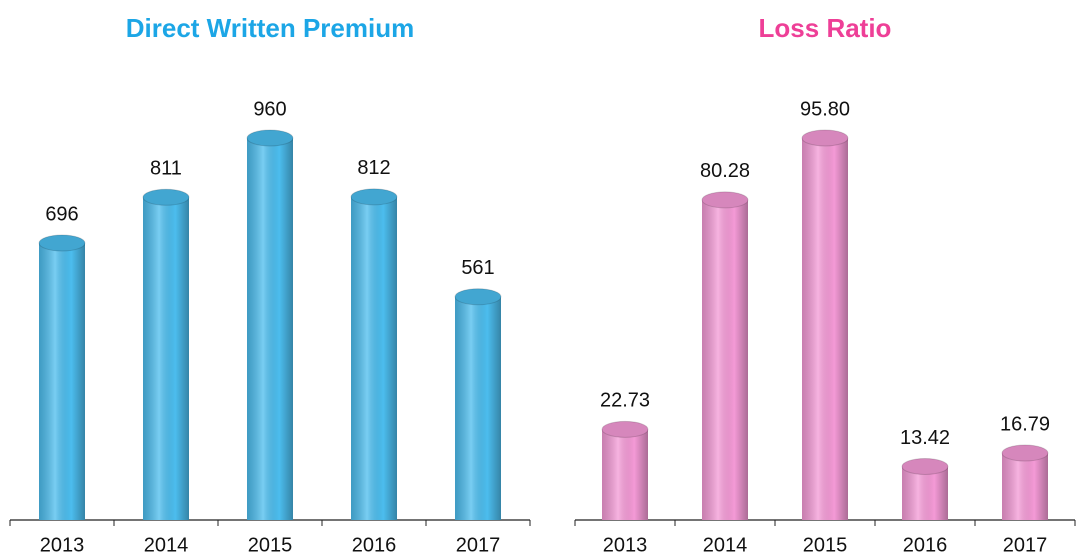  I want to click on data-label: 80.28, so click(725, 171).